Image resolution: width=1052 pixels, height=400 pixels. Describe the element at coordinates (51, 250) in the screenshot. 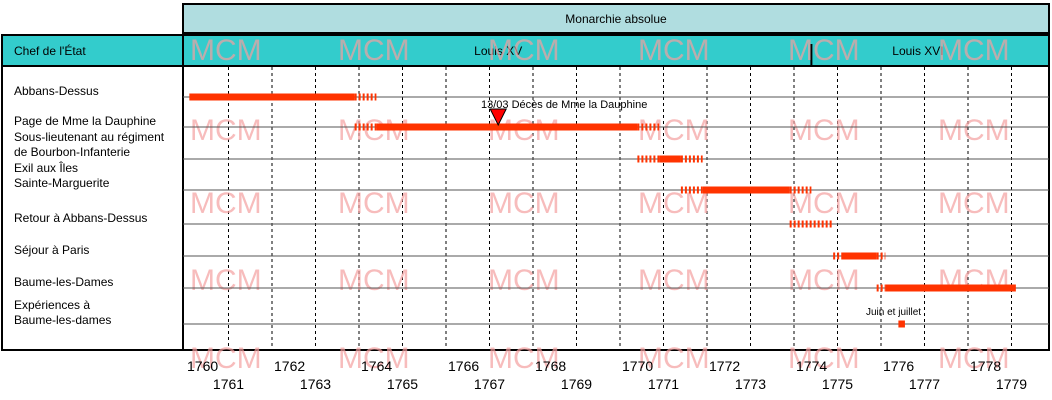

I see `row-label: Séjour à Paris` at that location.